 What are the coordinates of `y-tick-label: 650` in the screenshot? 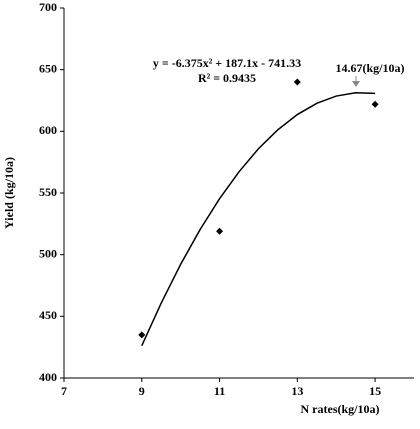 It's located at (48, 68).